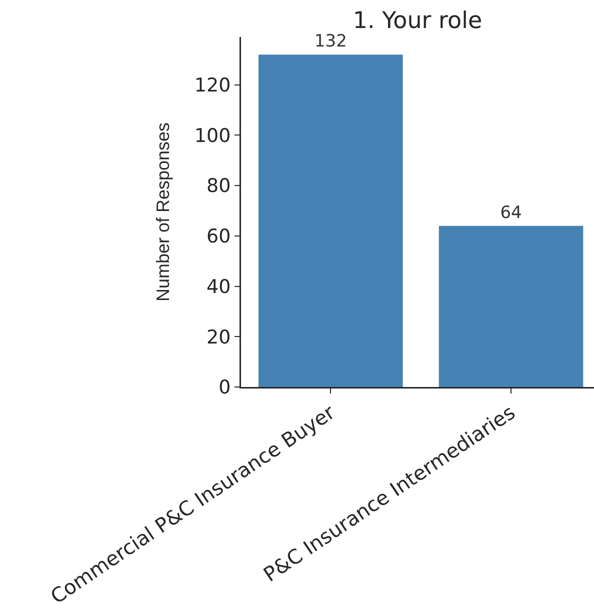 This screenshot has width=594, height=612. Describe the element at coordinates (218, 287) in the screenshot. I see `y-tick-label: 40` at that location.